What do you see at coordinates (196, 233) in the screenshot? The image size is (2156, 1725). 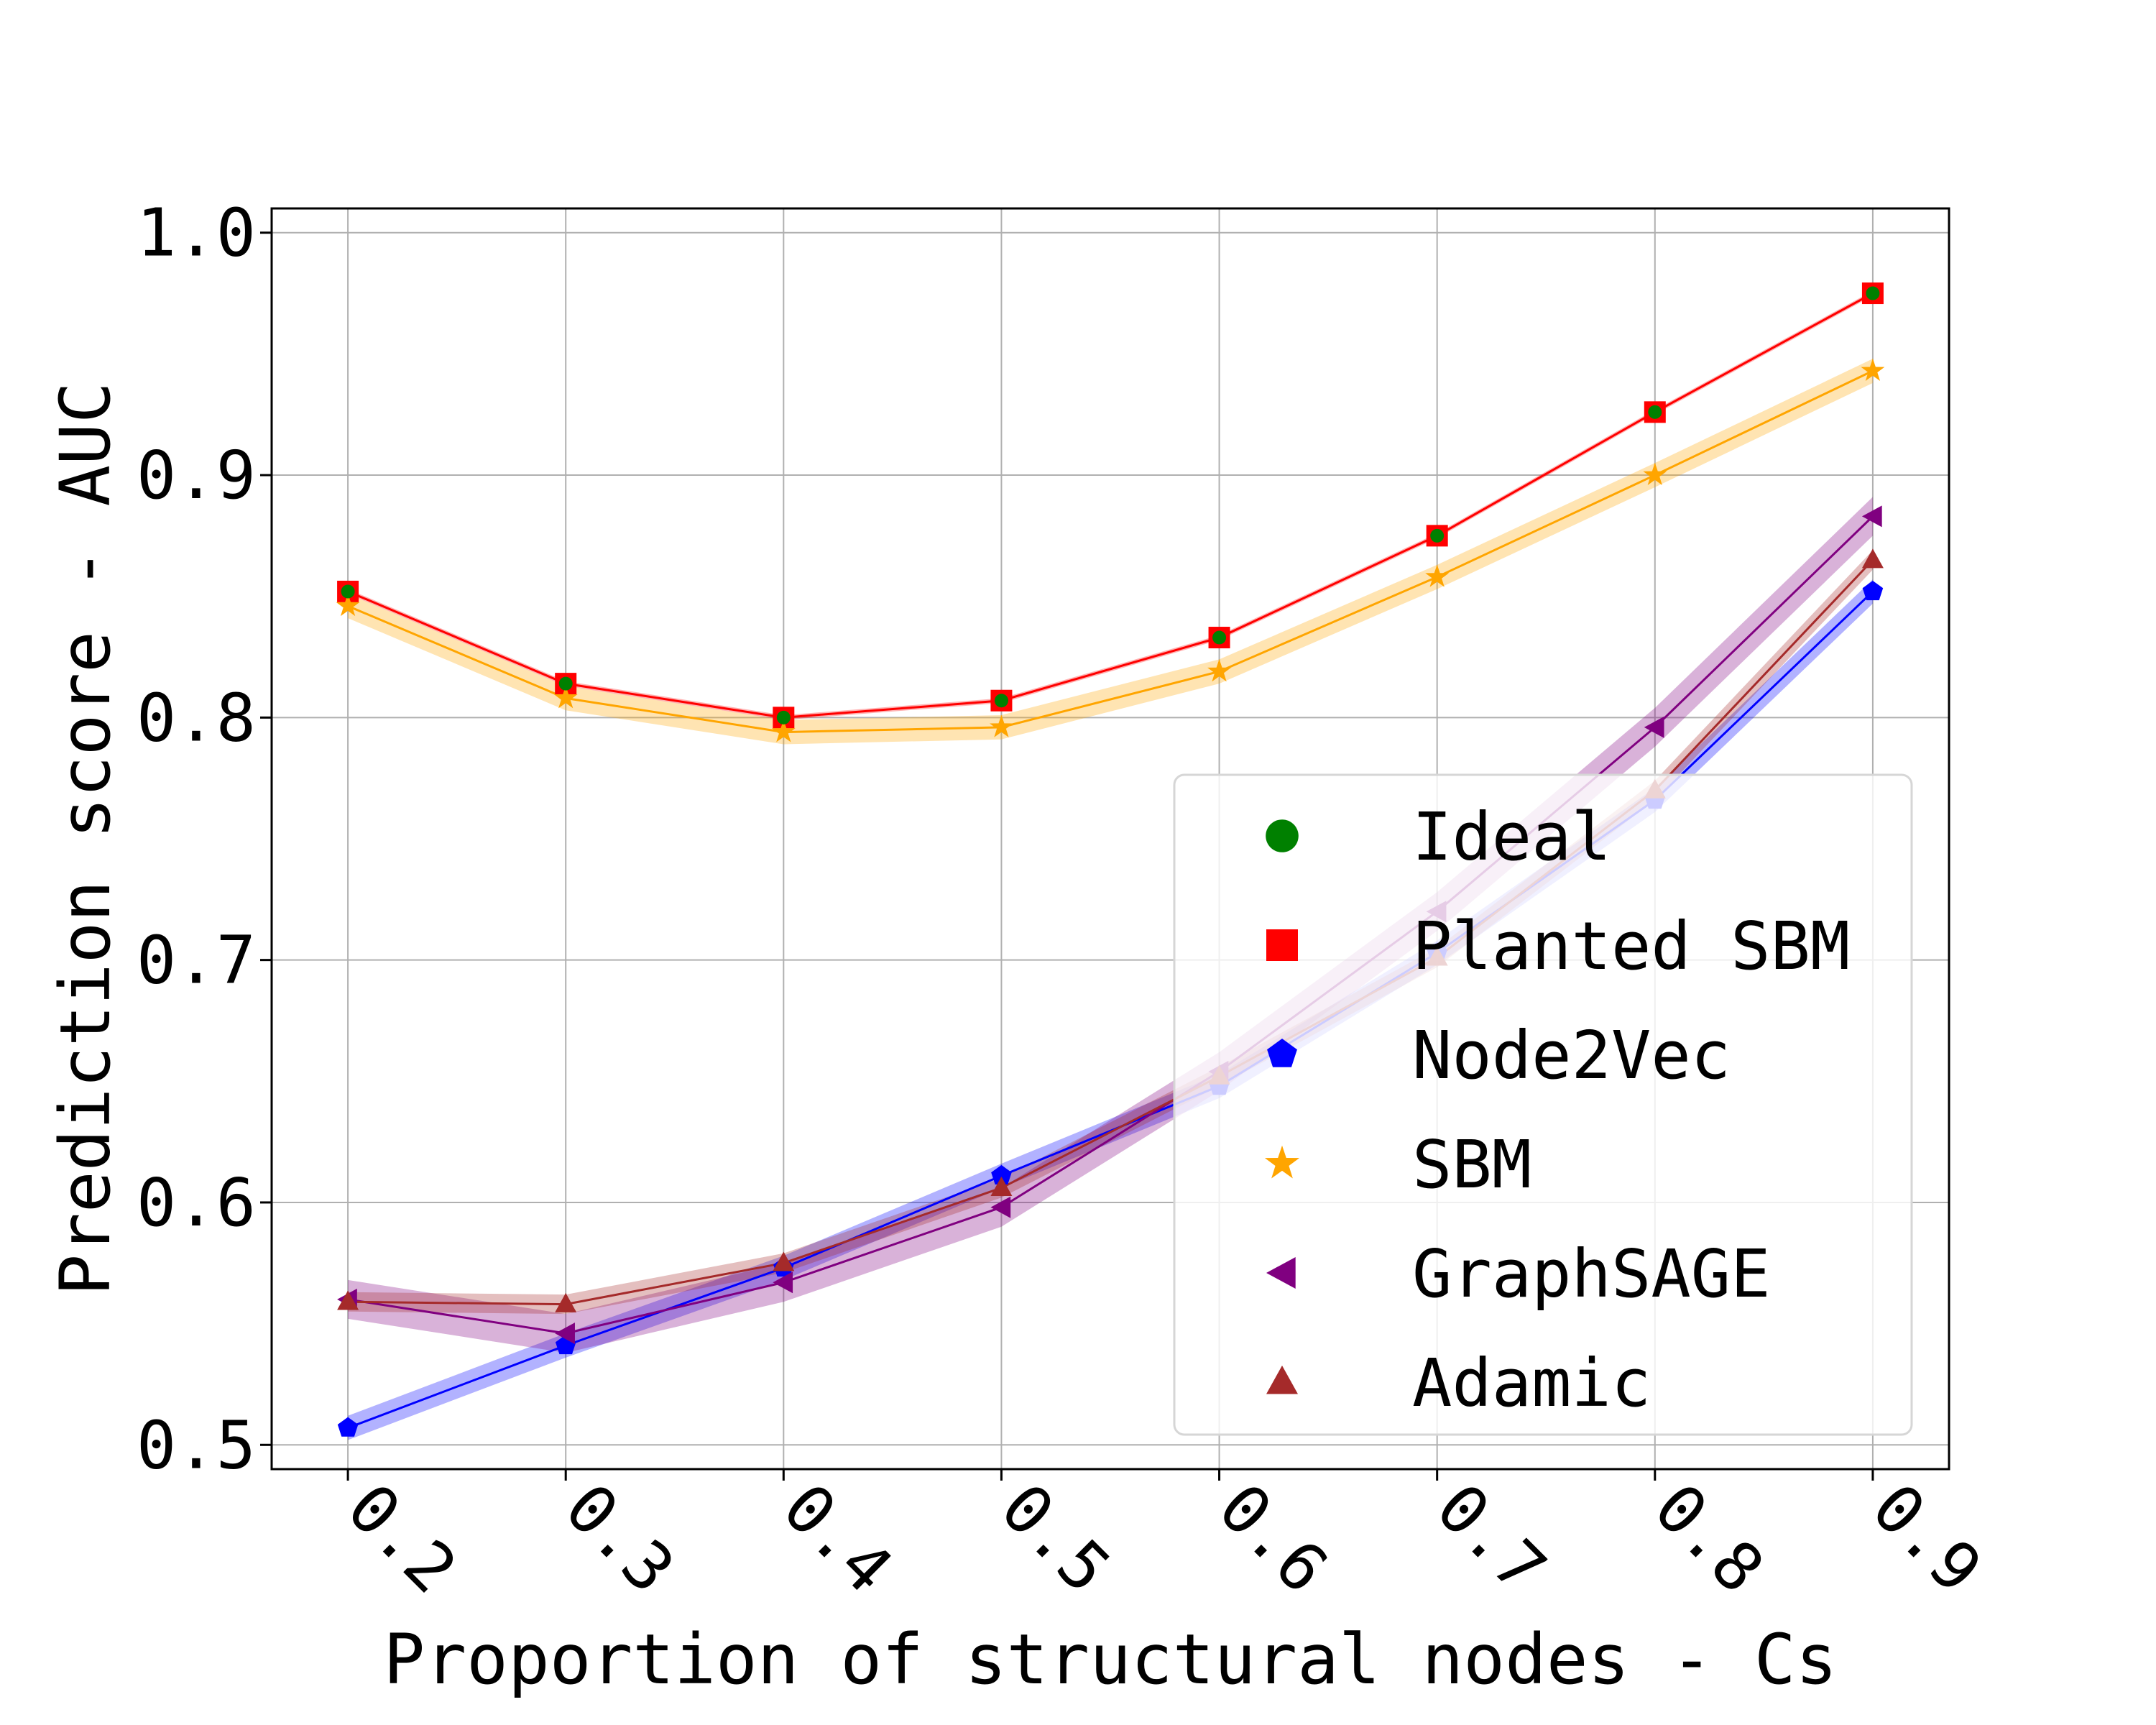 I see `y-tick-label: 1.0` at bounding box center [196, 233].